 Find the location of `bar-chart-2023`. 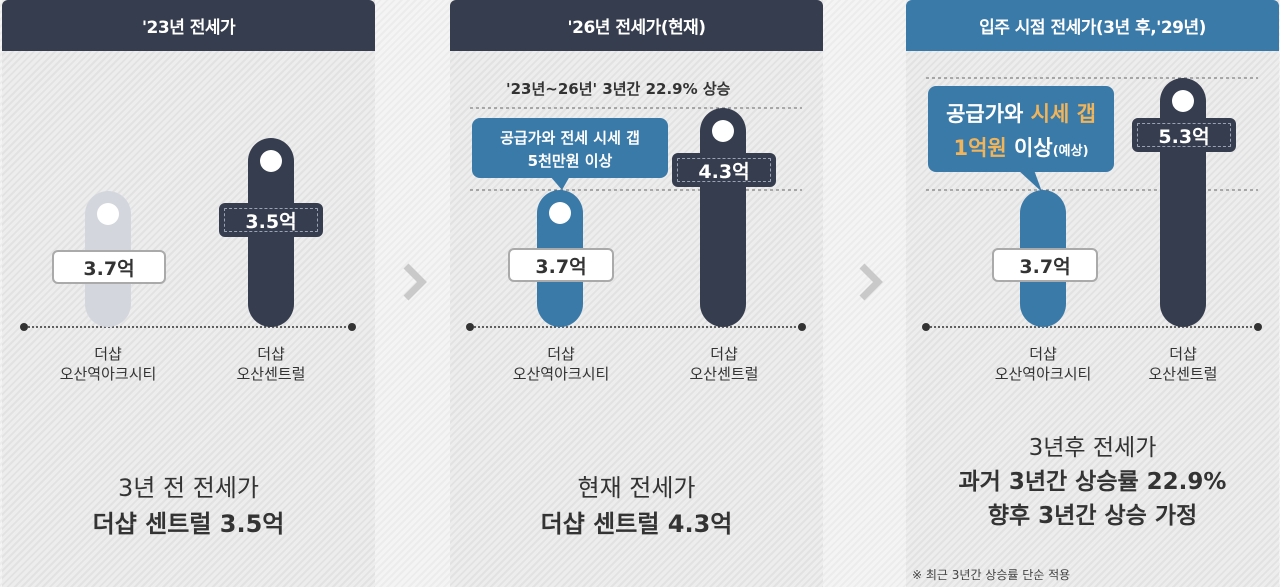

bar-chart-2023 is located at coordinates (188, 234).